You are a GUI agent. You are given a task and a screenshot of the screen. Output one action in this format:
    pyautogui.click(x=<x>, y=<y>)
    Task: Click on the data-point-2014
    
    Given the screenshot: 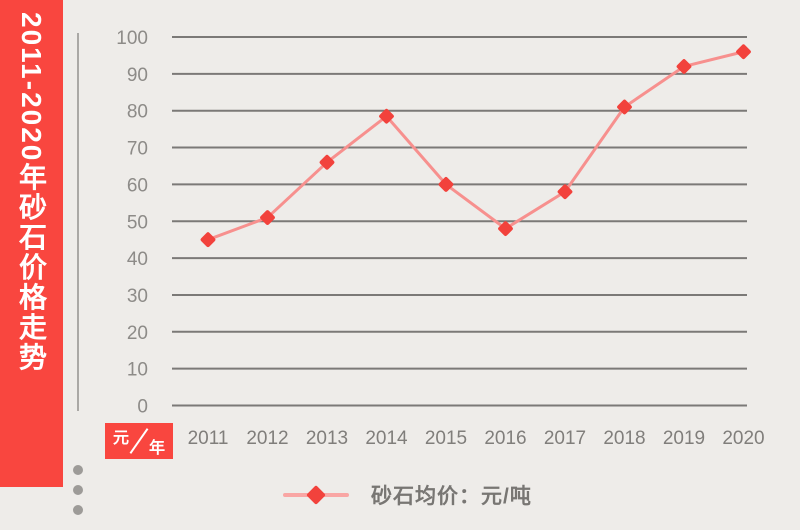 What is the action you would take?
    pyautogui.click(x=386, y=116)
    